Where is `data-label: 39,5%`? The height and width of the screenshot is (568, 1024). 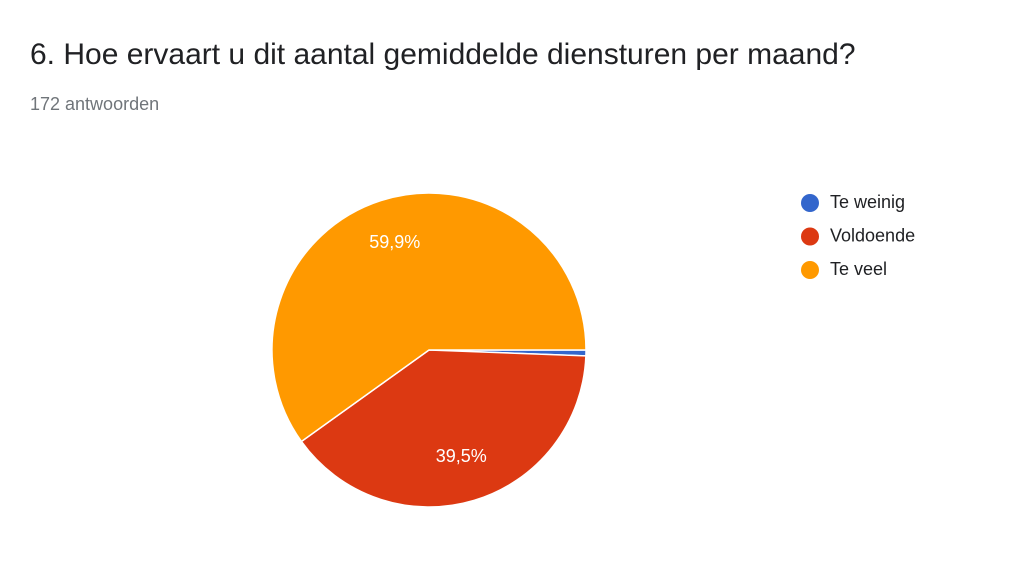
data-label: 39,5% is located at coordinates (461, 456).